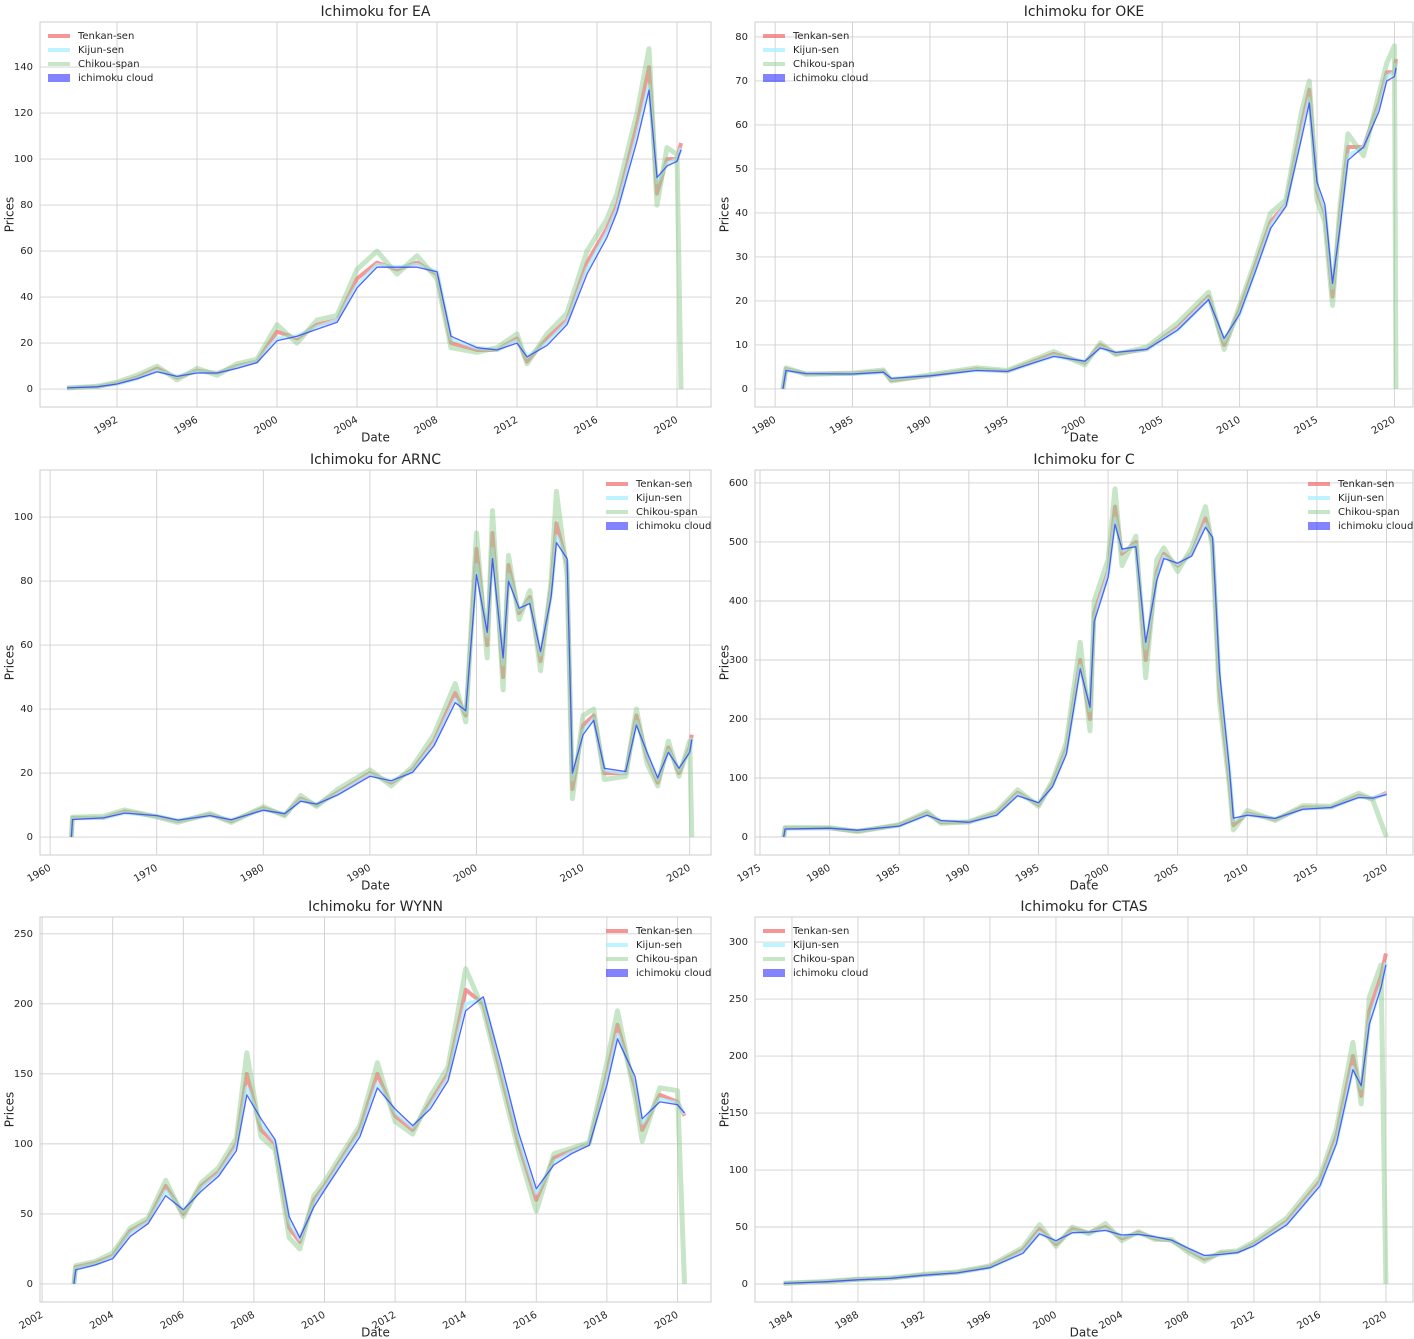 The height and width of the screenshot is (1339, 1414). What do you see at coordinates (26, 581) in the screenshot?
I see `y-tick-label: 80` at bounding box center [26, 581].